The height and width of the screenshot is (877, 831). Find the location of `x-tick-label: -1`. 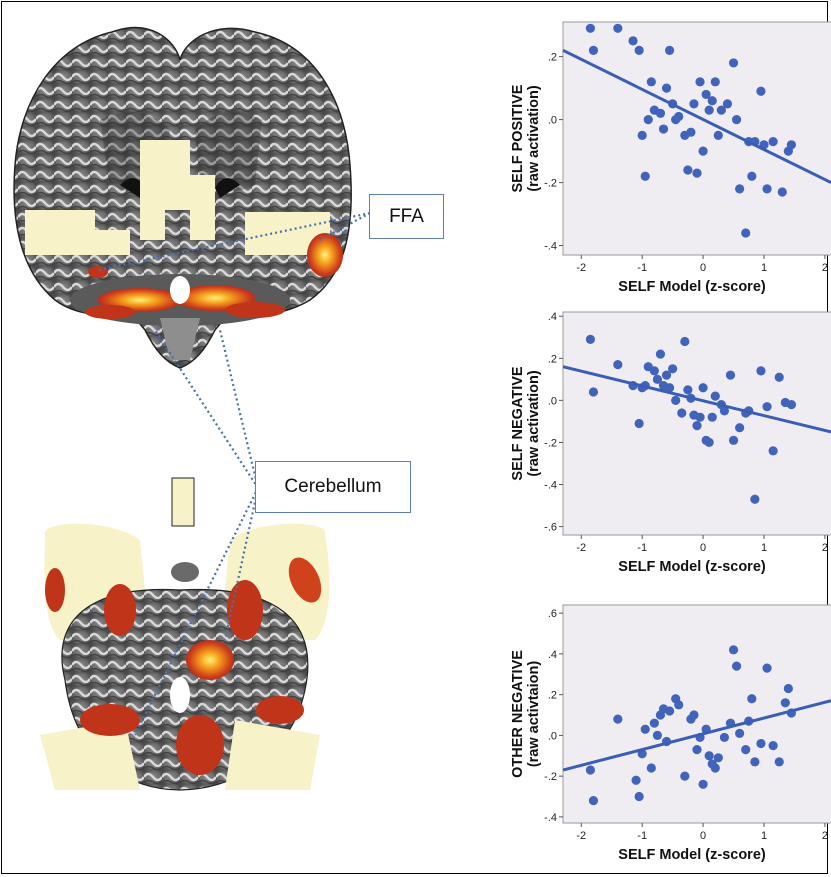

x-tick-label: -1 is located at coordinates (642, 836).